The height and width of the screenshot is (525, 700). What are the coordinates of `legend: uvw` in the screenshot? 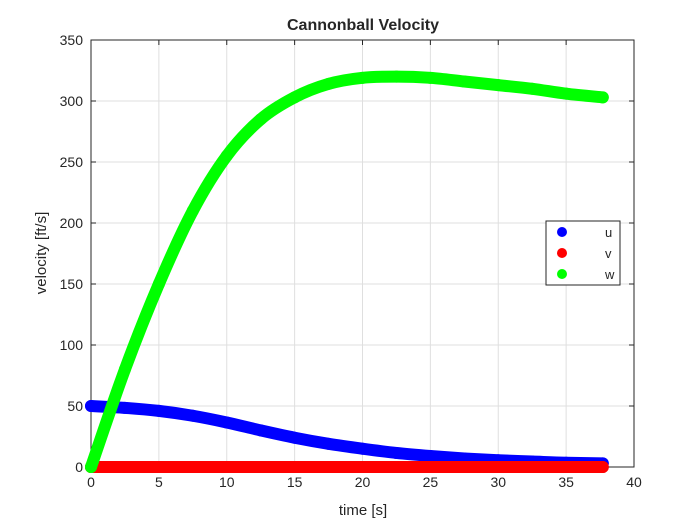 It's located at (583, 253).